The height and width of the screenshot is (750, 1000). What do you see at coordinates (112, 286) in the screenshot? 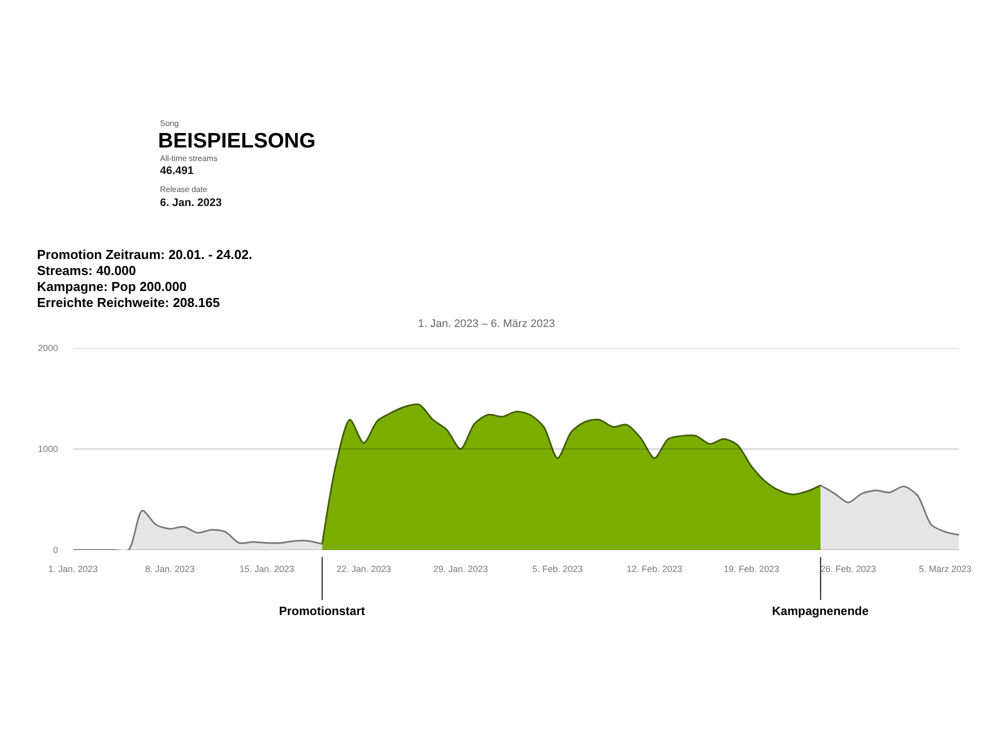
I see `text: Kampagne: Pop 200.000` at bounding box center [112, 286].